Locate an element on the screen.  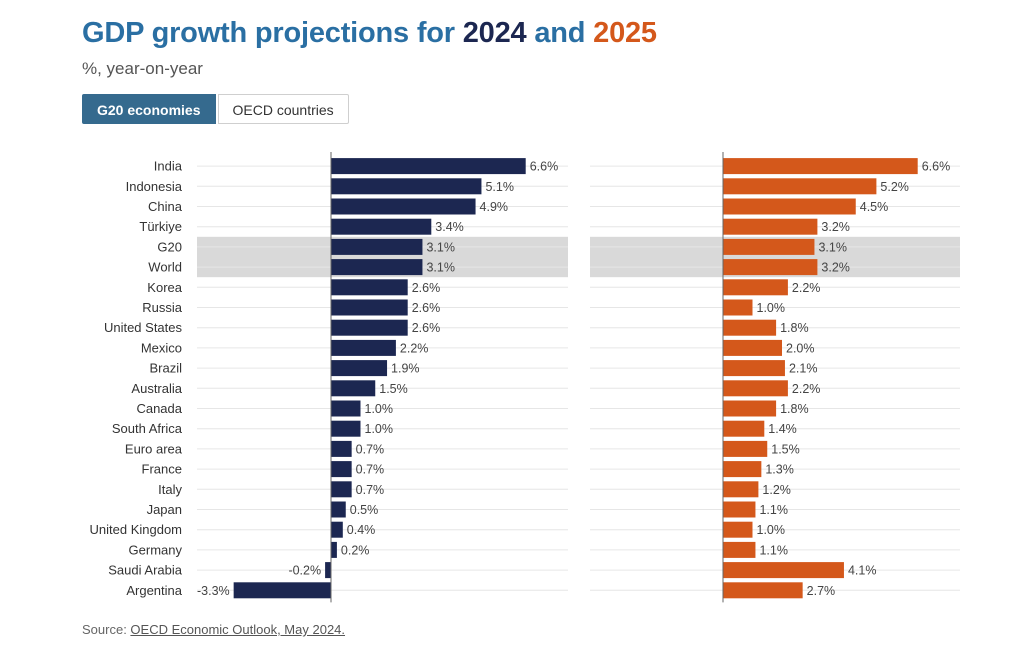
bar-2025-mexico is located at coordinates (752, 347).